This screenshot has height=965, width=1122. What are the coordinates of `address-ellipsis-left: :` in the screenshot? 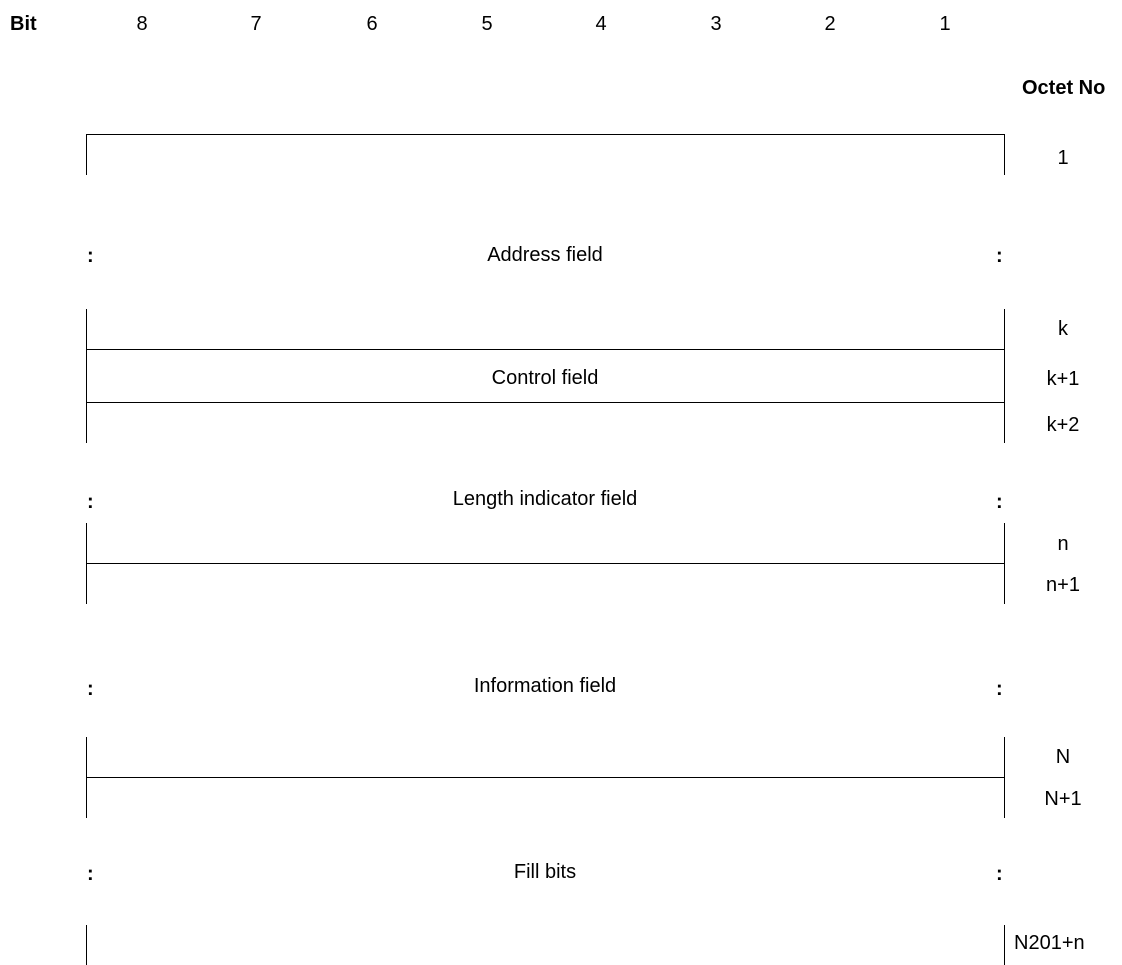 It's located at (90, 256).